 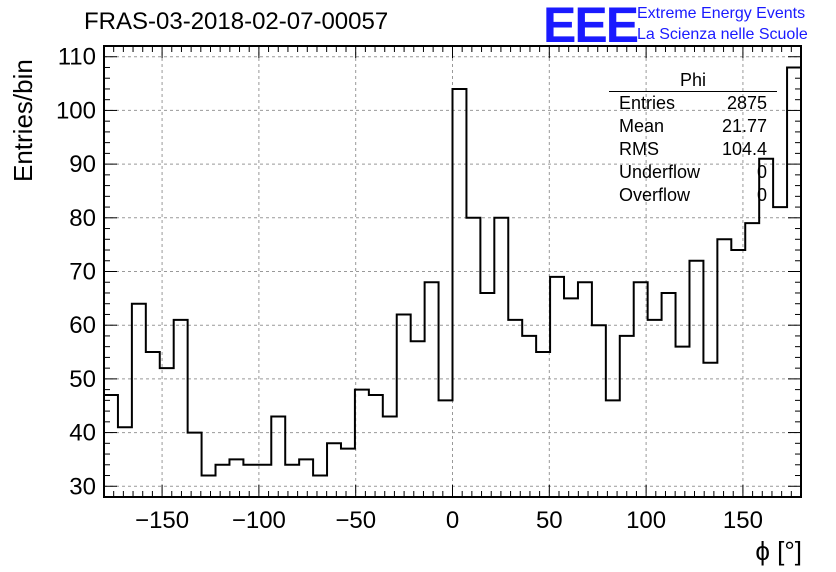 What do you see at coordinates (721, 13) in the screenshot?
I see `logo-line-1: Extreme Energy Events` at bounding box center [721, 13].